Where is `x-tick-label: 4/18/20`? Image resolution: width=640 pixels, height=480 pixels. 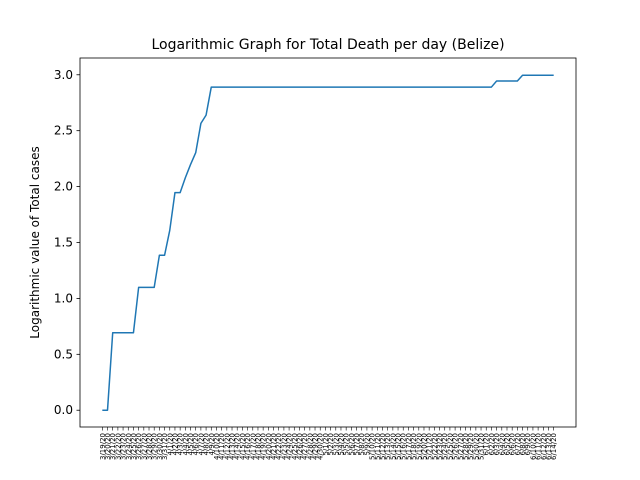 x-tick-label: 4/18/20 is located at coordinates (258, 446).